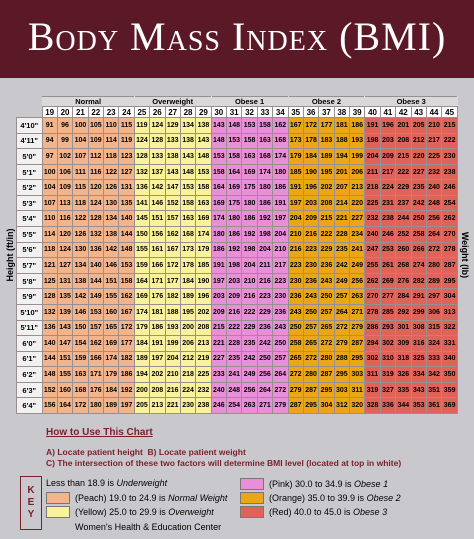  What do you see at coordinates (252, 484) in the screenshot?
I see `key-swatch` at bounding box center [252, 484].